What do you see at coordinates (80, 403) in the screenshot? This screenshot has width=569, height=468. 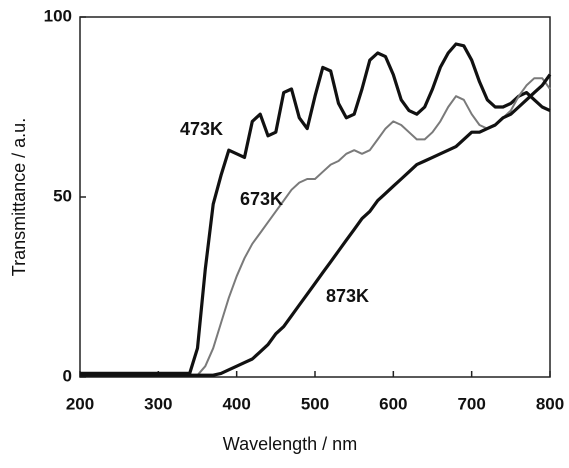 I see `x-tick-label: 200` at bounding box center [80, 403].